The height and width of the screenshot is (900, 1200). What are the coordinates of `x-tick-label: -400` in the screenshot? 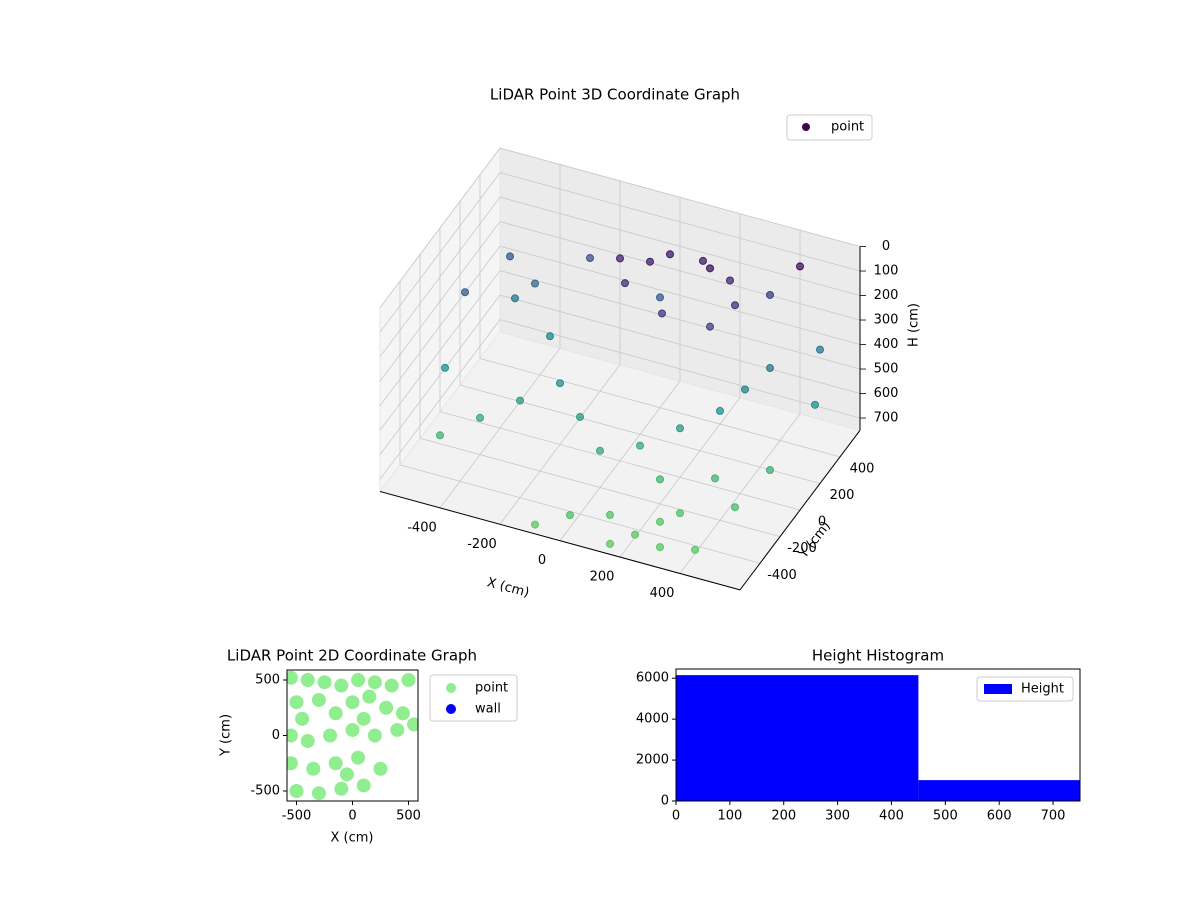 It's located at (422, 527).